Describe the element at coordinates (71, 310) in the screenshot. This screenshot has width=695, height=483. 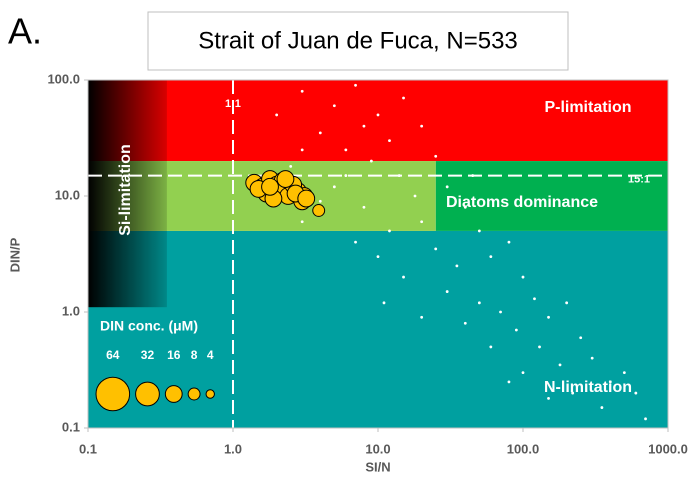
I see `y-tick-label: 1.0` at that location.